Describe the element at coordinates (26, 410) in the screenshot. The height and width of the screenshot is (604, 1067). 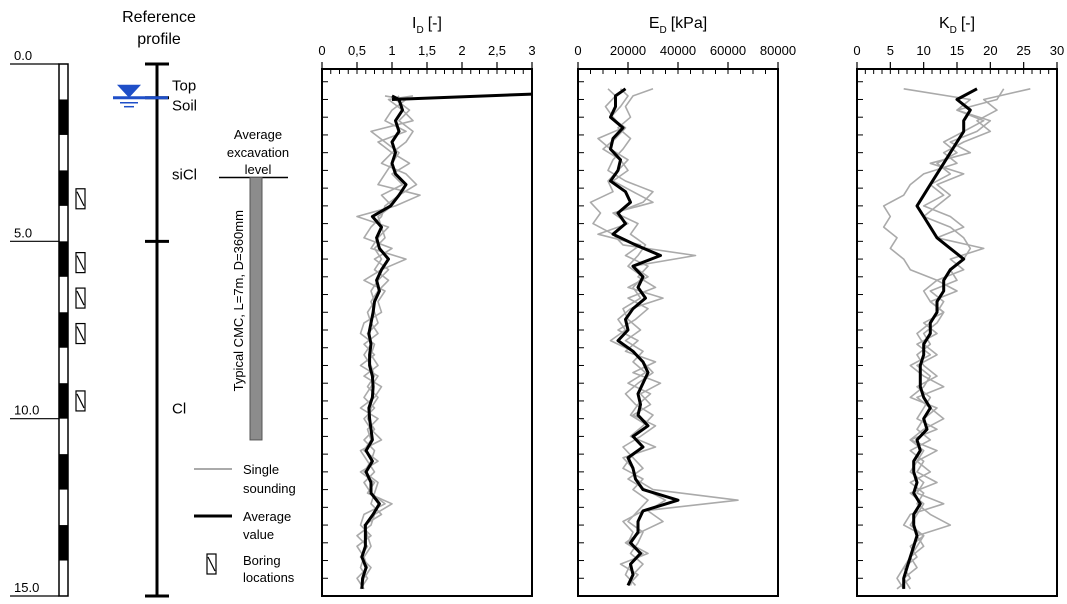
I see `depth-tick-label: 10.0` at that location.